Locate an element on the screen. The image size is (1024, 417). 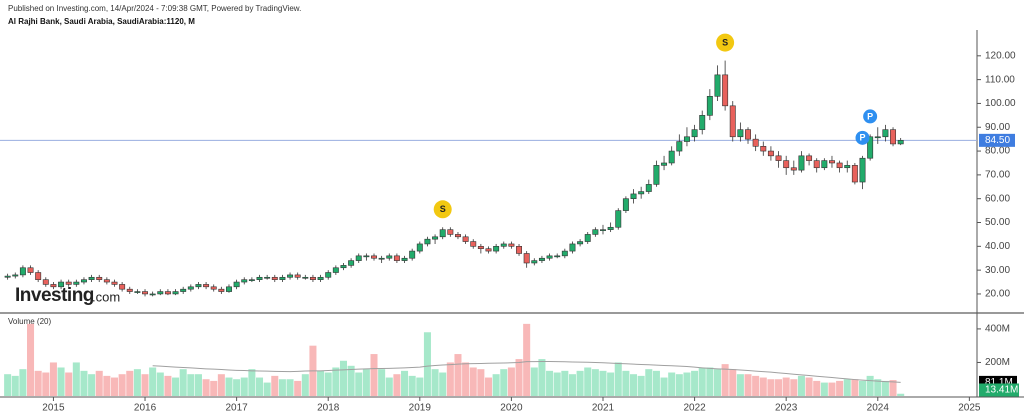
event-marker-label: S is located at coordinates (443, 209).